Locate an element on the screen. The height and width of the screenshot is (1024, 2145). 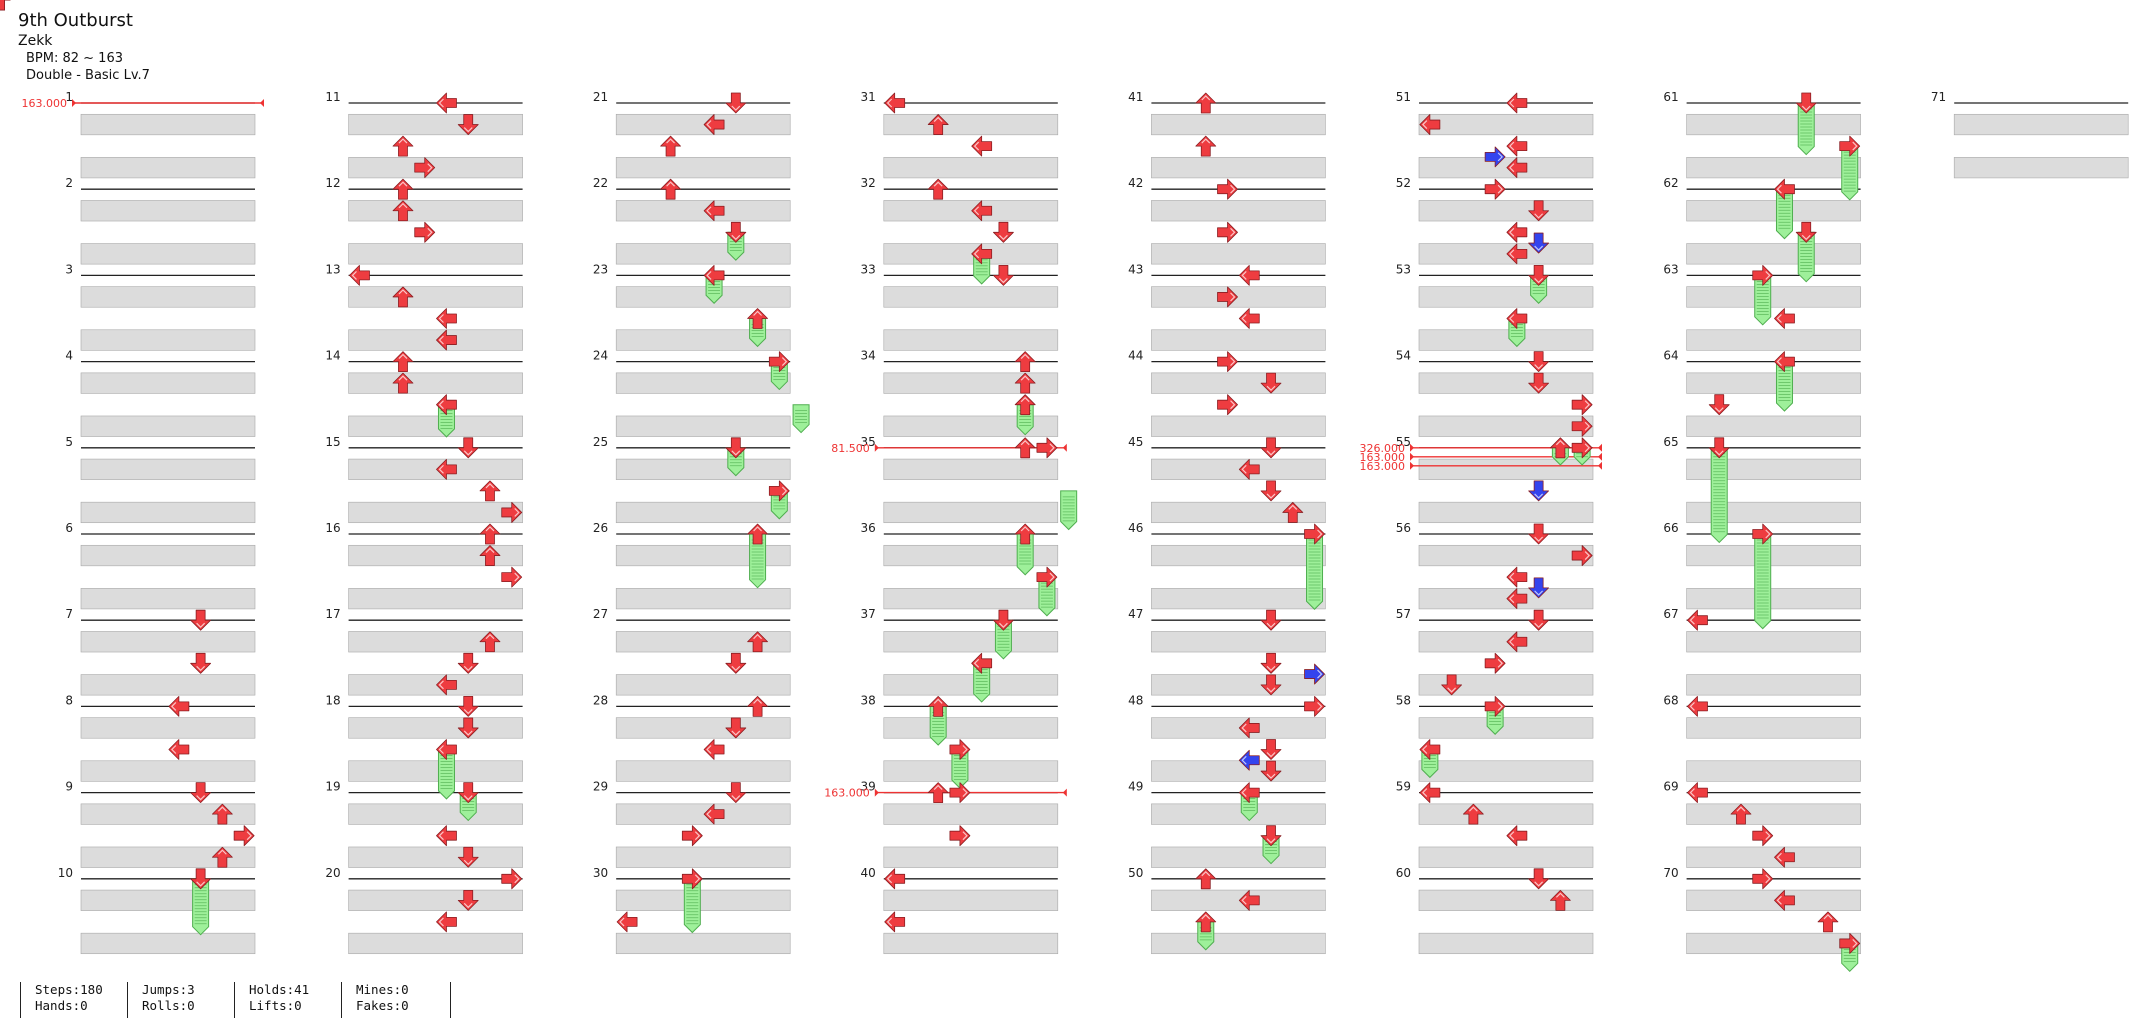
measure-48: 48 is located at coordinates (1227, 737).